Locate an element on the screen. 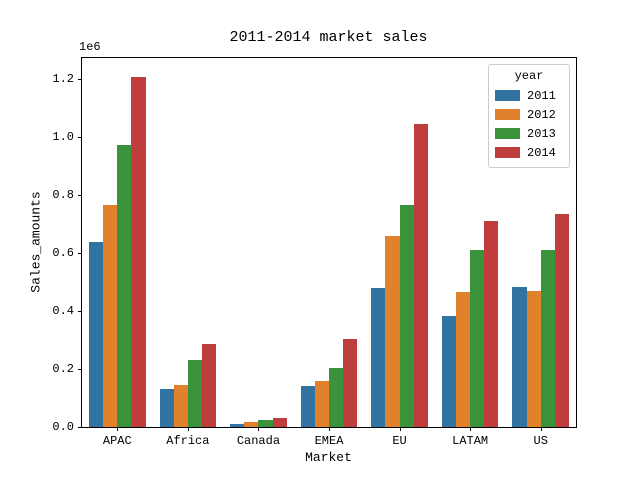 This screenshot has height=480, width=640. bar-eu-2012 is located at coordinates (392, 331).